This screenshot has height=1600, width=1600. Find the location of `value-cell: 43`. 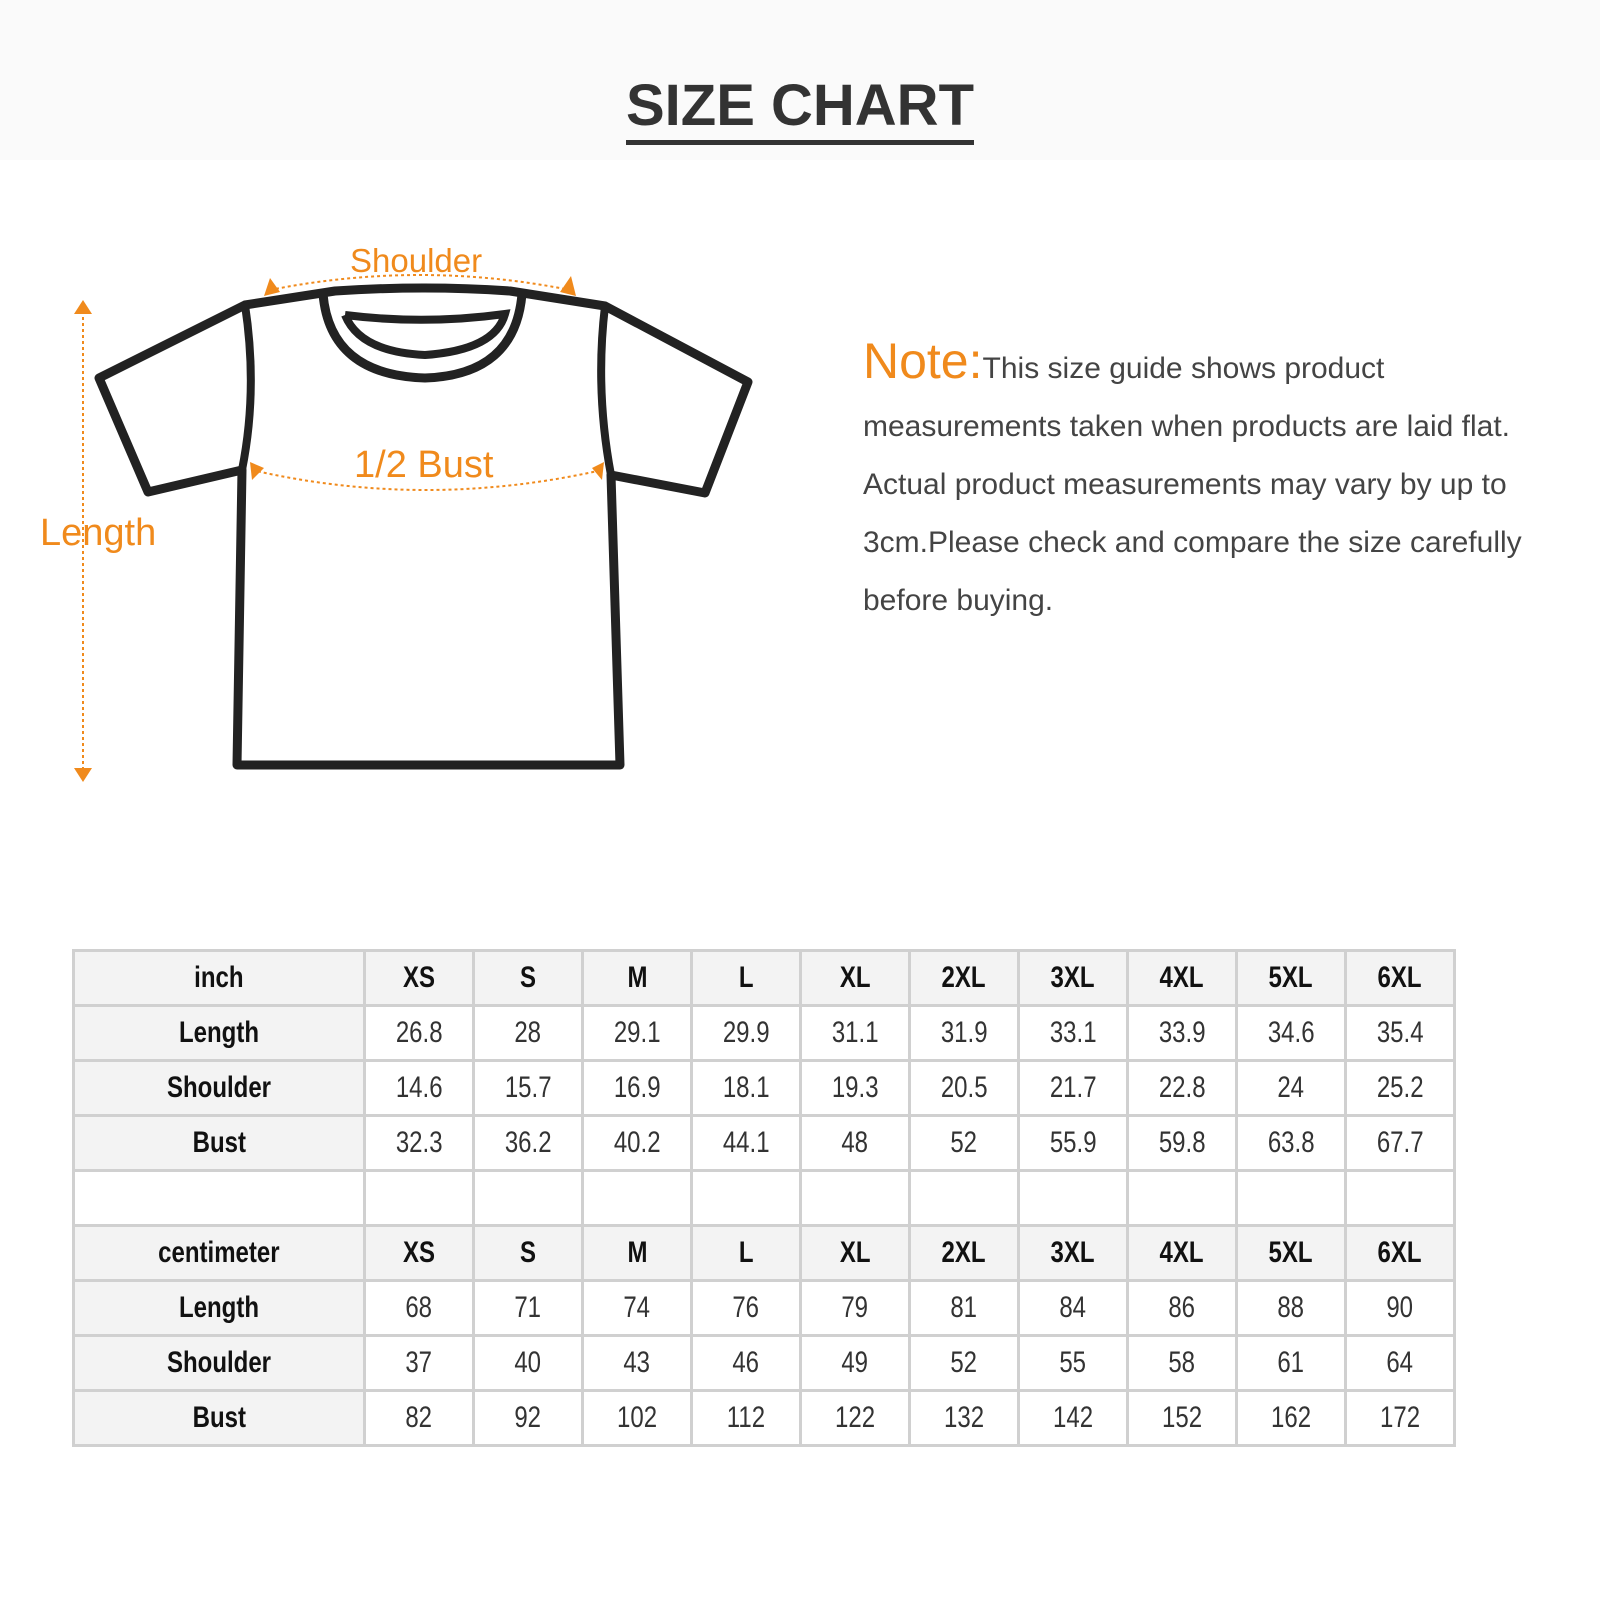

value-cell: 43 is located at coordinates (637, 1363).